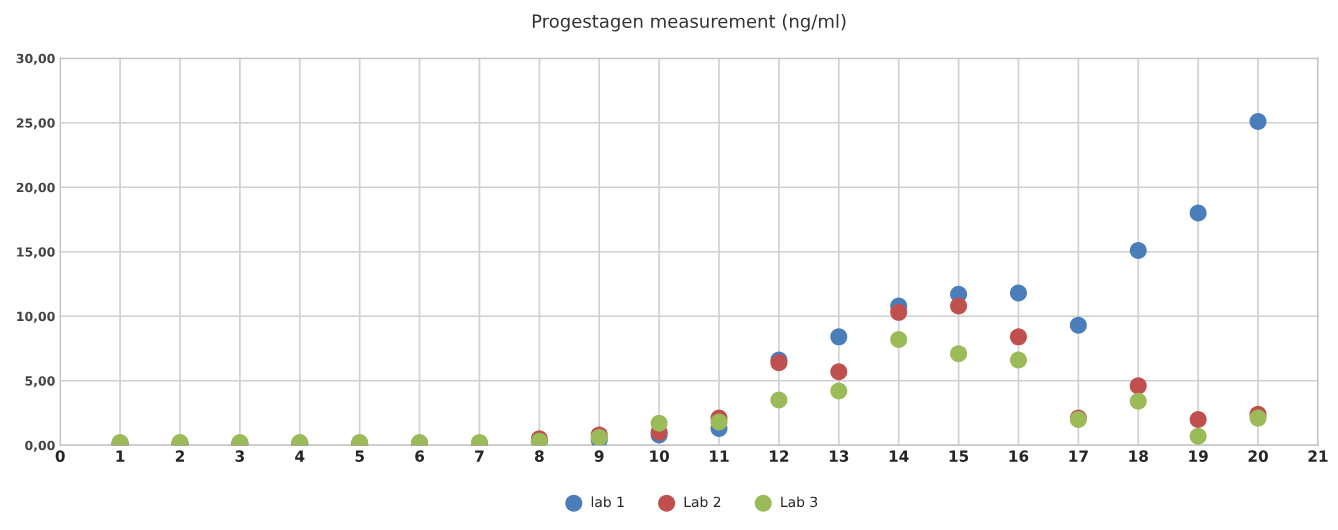 Image resolution: width=1338 pixels, height=530 pixels. I want to click on x-tick-label: 0, so click(60, 456).